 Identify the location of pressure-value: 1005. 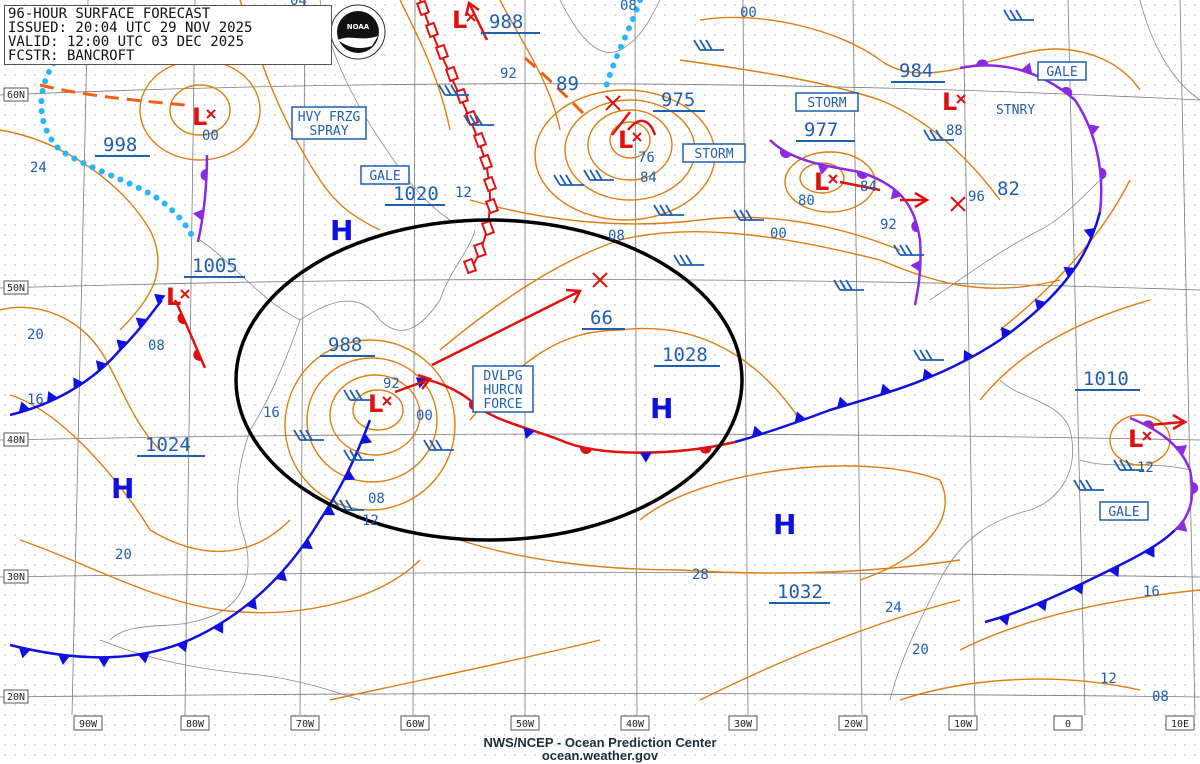
(215, 266).